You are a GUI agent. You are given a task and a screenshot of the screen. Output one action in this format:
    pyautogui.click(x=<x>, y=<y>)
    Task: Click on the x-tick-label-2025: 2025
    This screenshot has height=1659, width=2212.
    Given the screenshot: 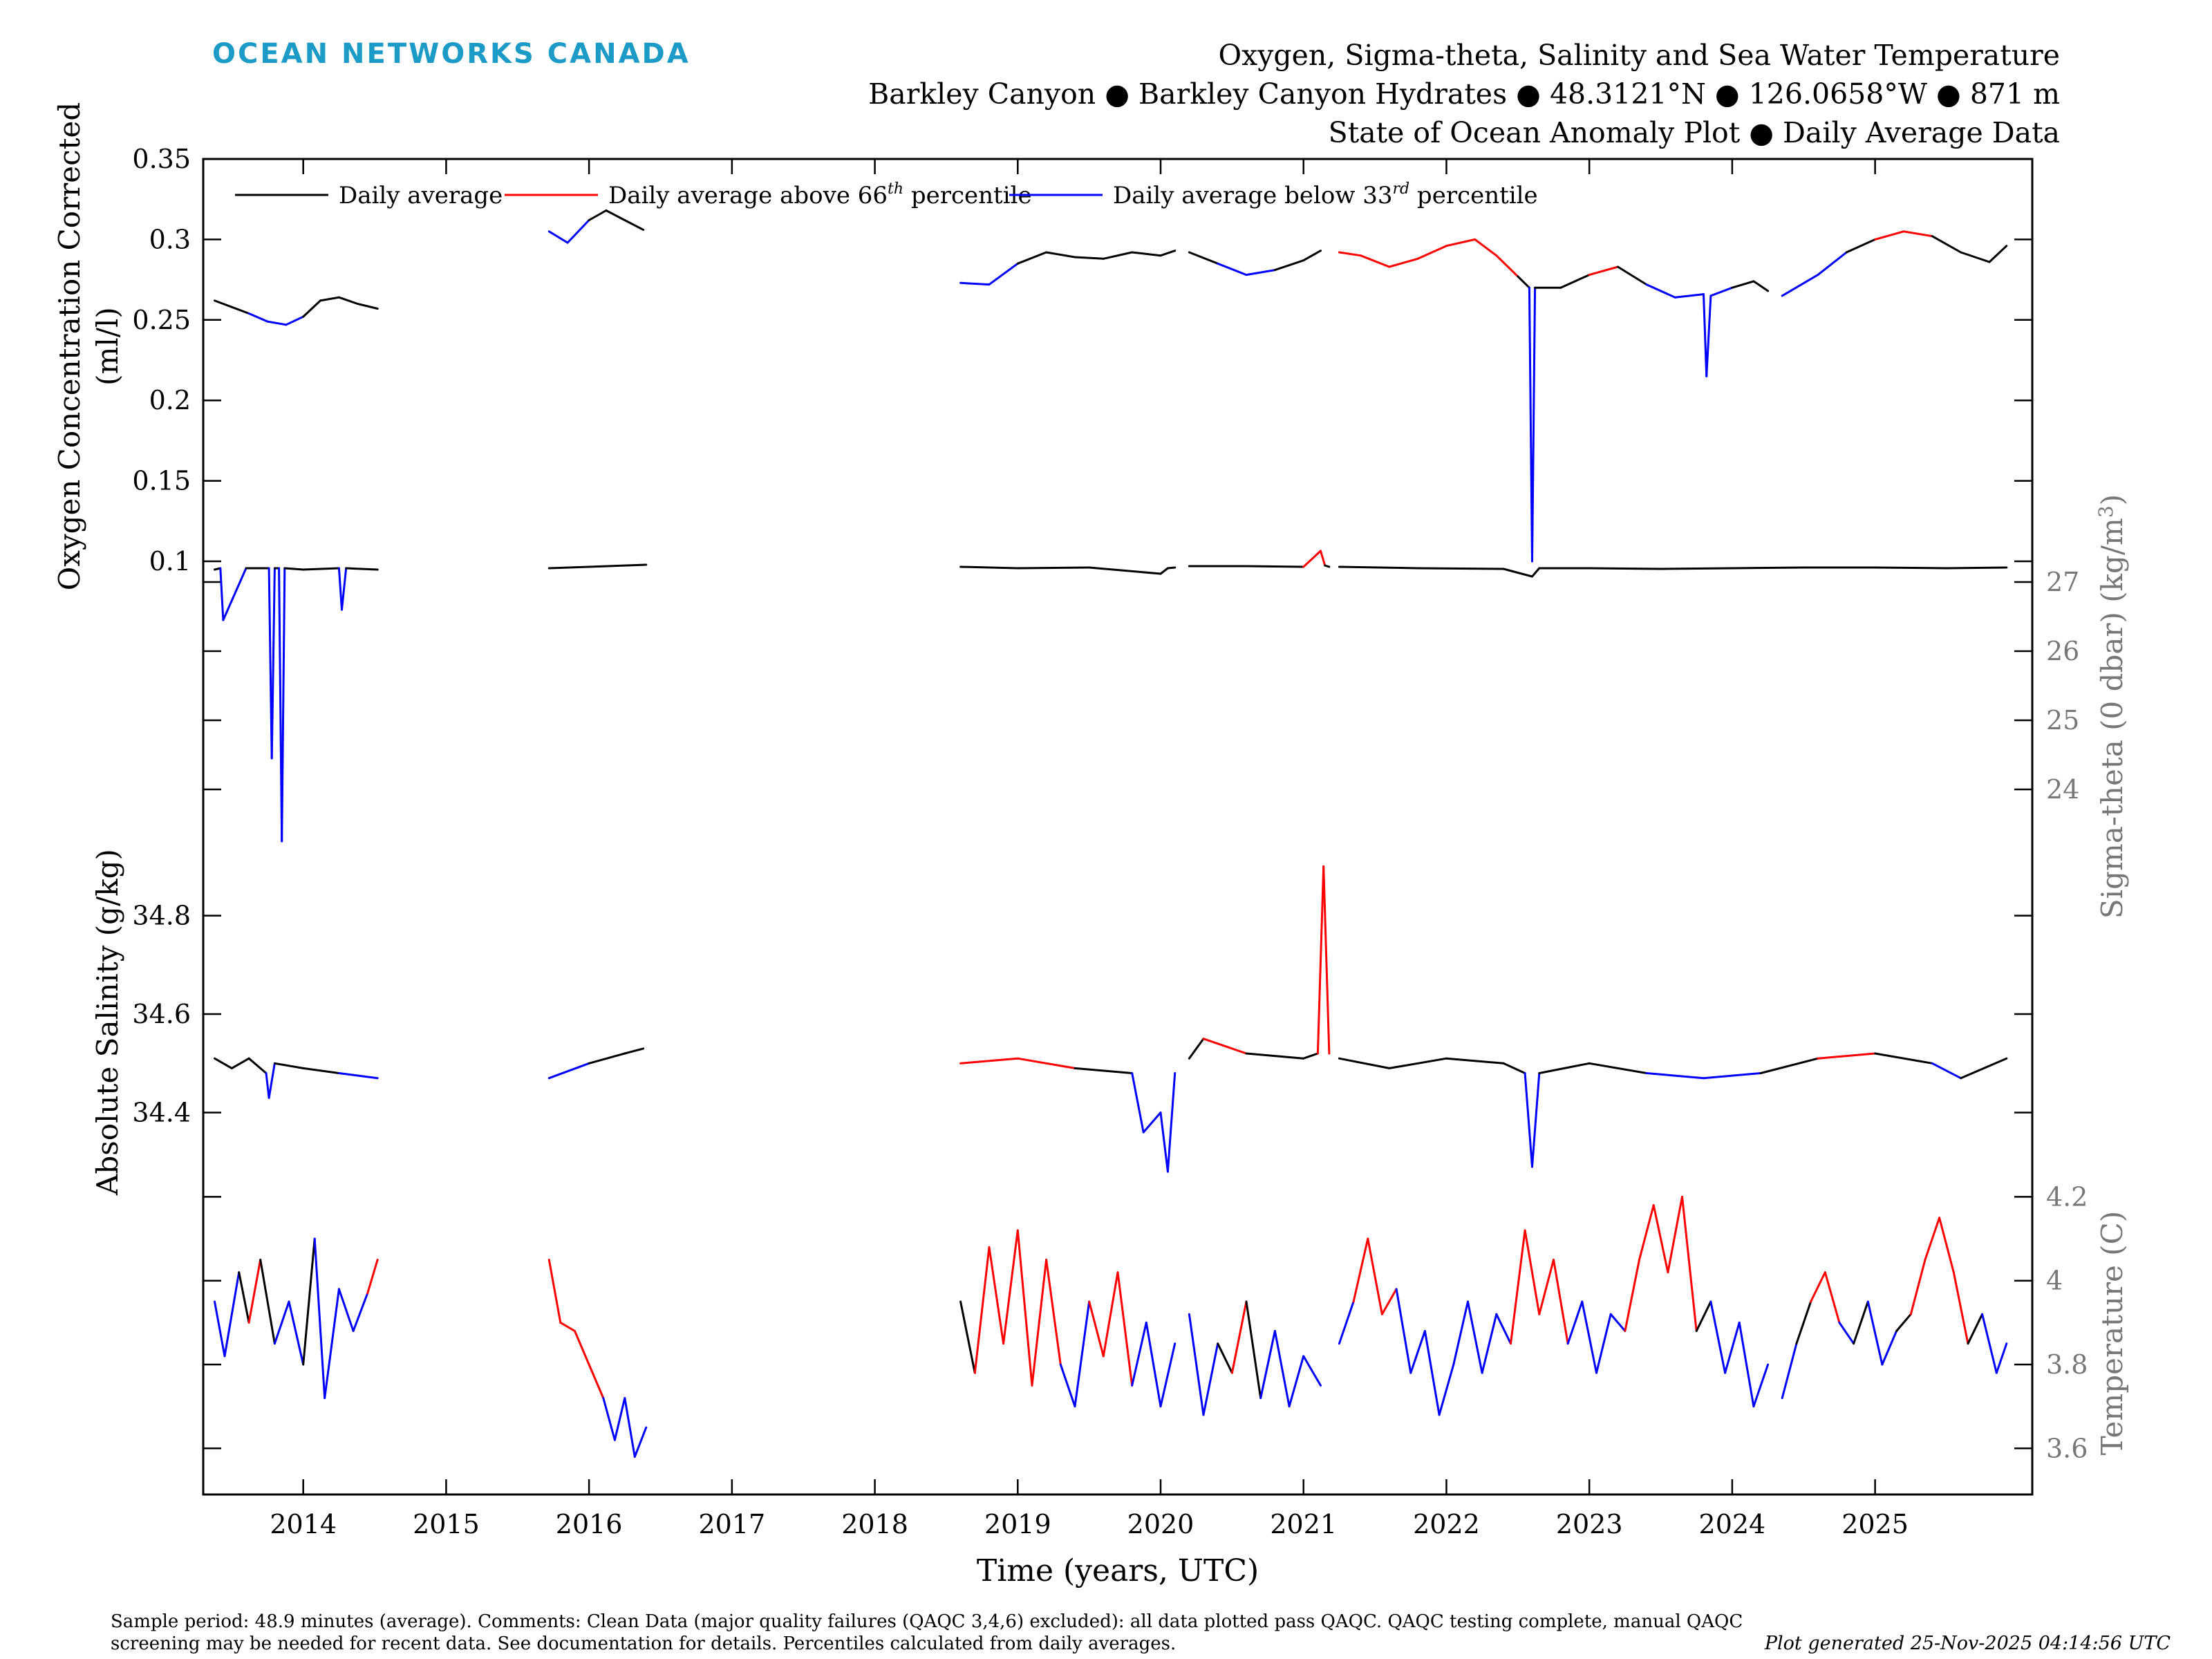 What is the action you would take?
    pyautogui.click(x=1875, y=1524)
    